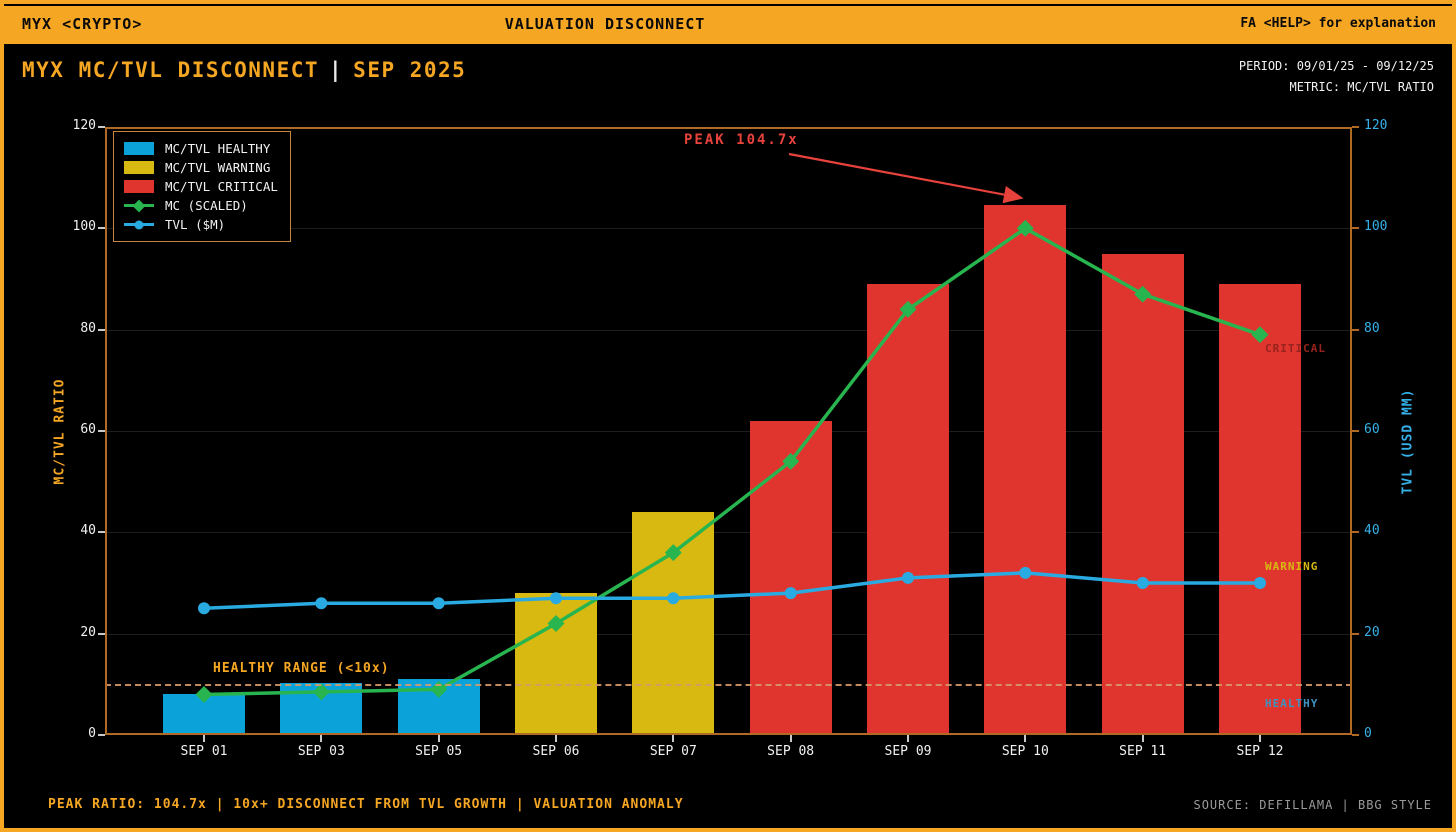 The image size is (1456, 832). I want to click on legend-label: MC/TVL HEALTHY, so click(218, 148).